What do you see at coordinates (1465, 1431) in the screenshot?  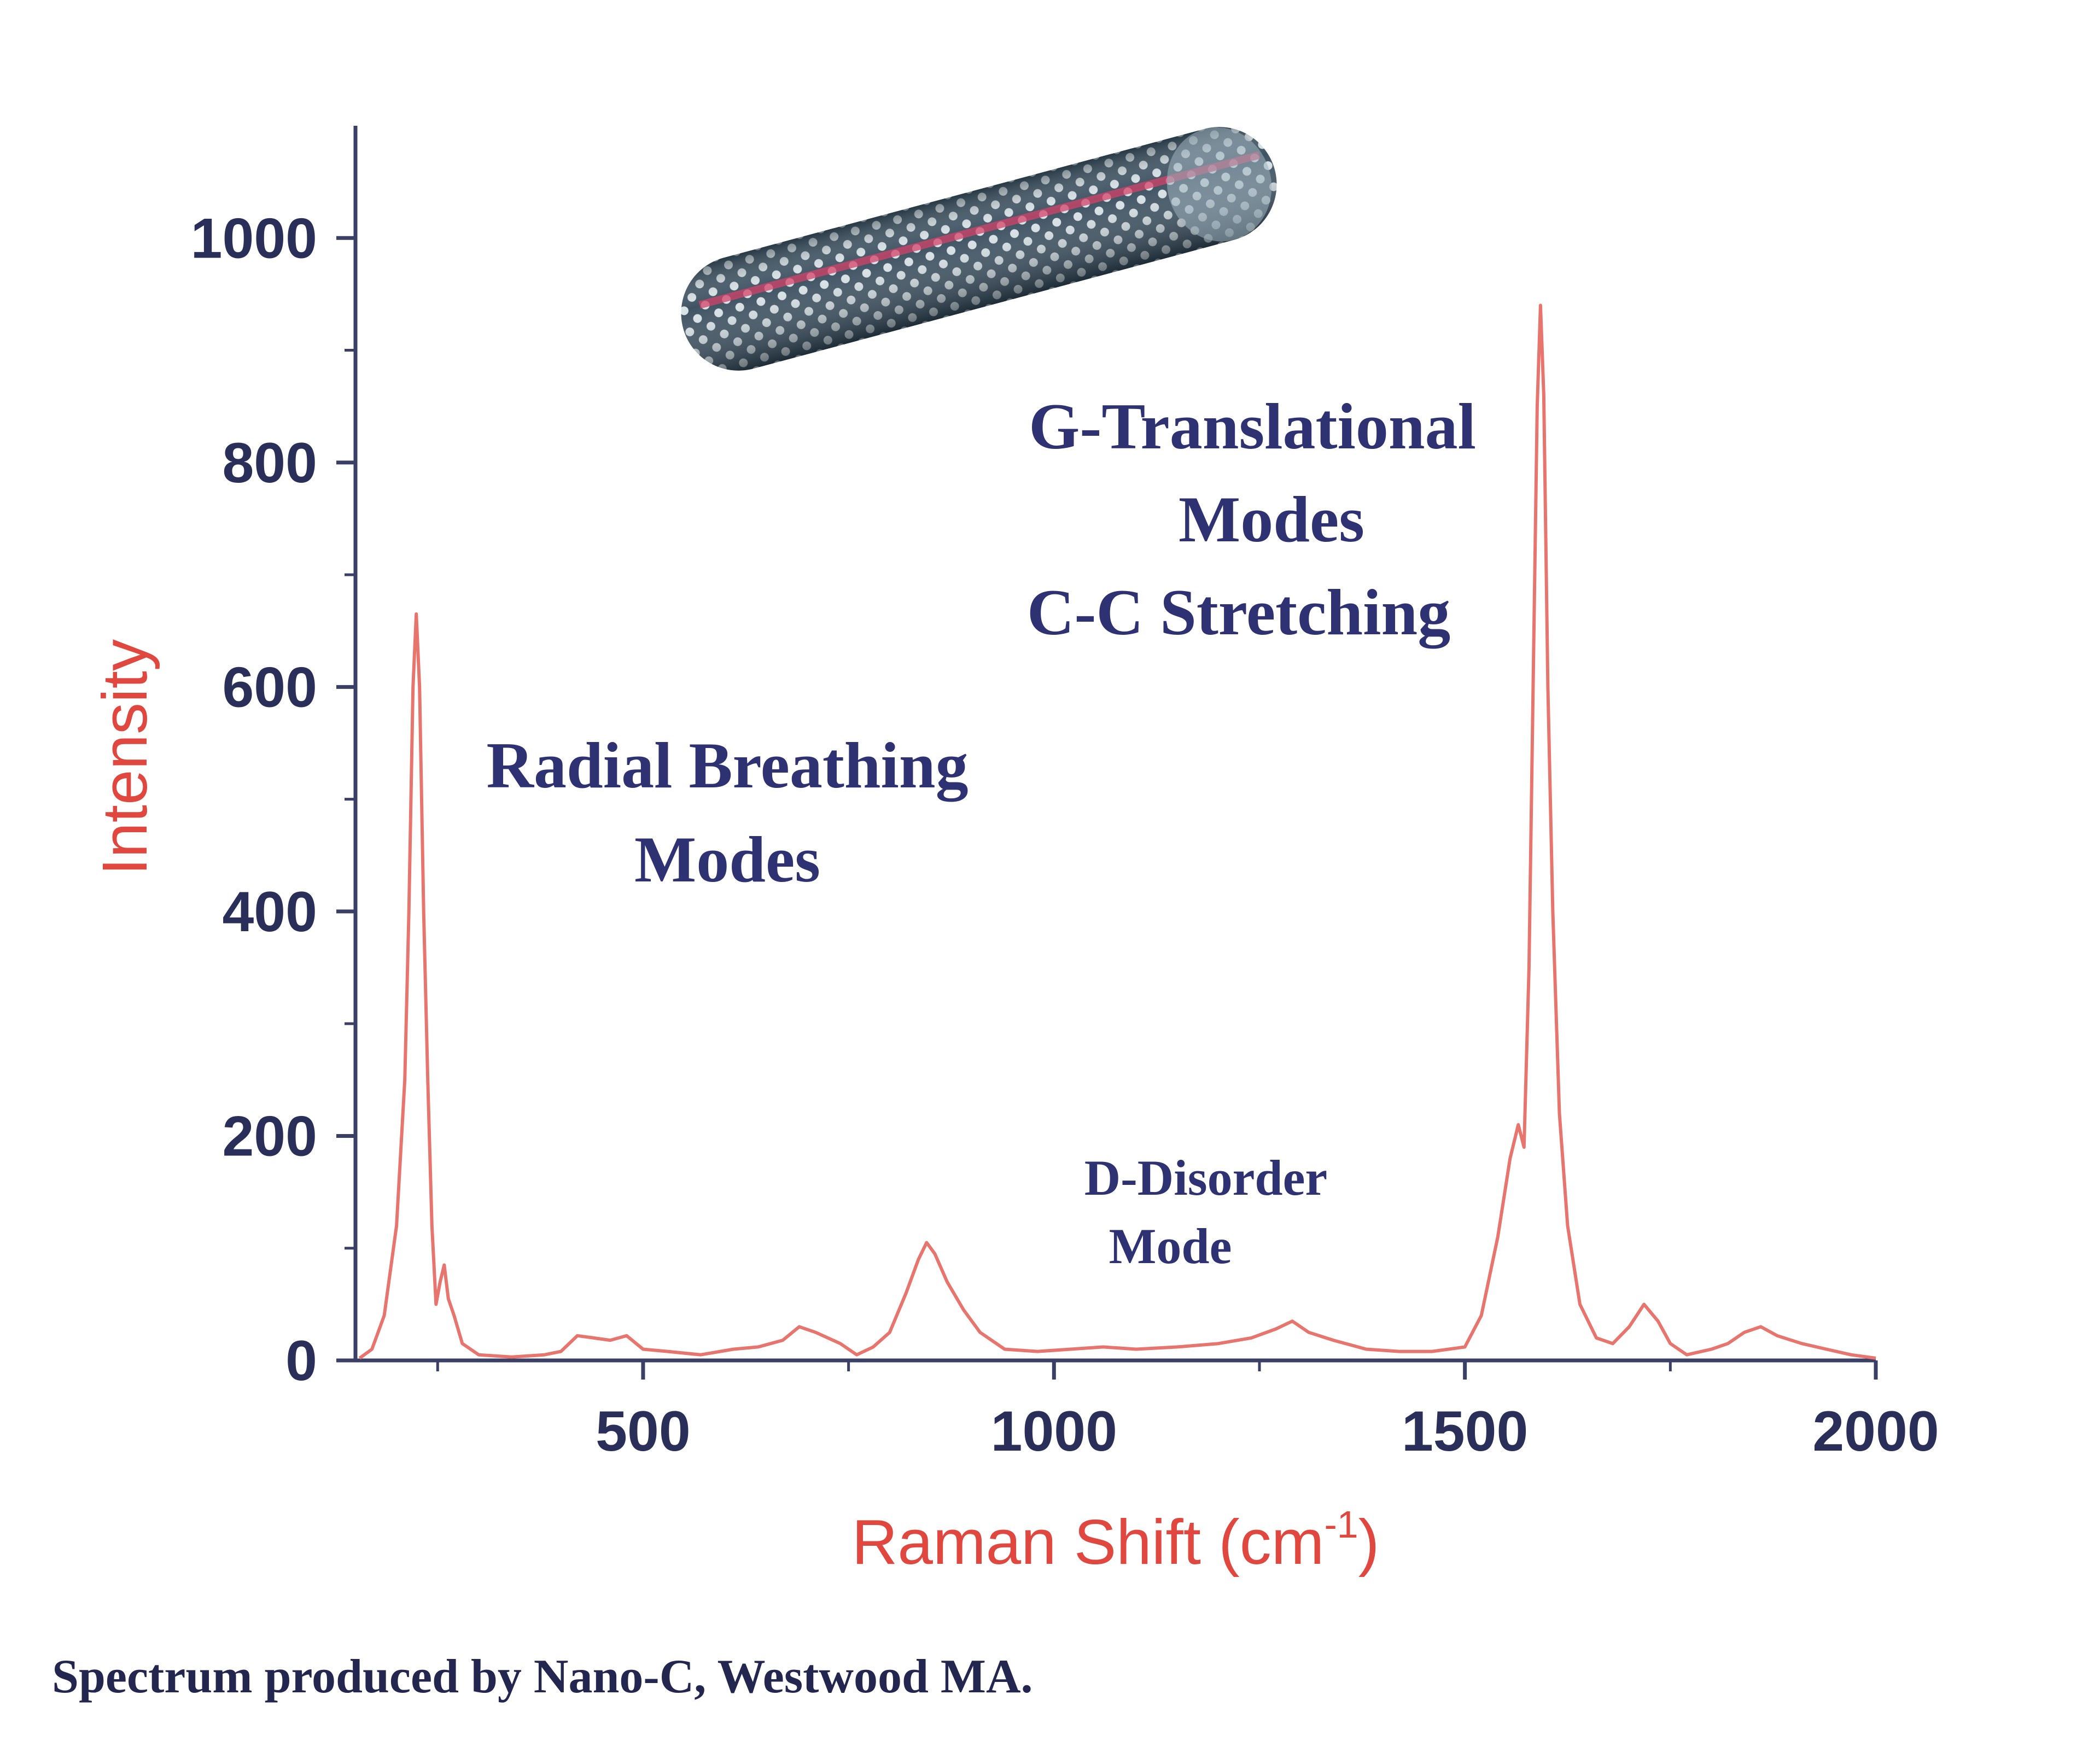 I see `x-tick-label: 1500` at bounding box center [1465, 1431].